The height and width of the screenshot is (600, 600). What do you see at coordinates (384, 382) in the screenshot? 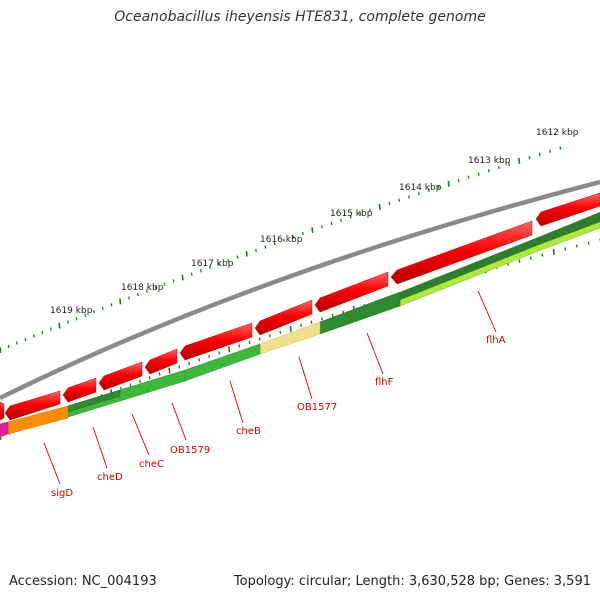
I see `gene-label-flhF: flhF` at bounding box center [384, 382].